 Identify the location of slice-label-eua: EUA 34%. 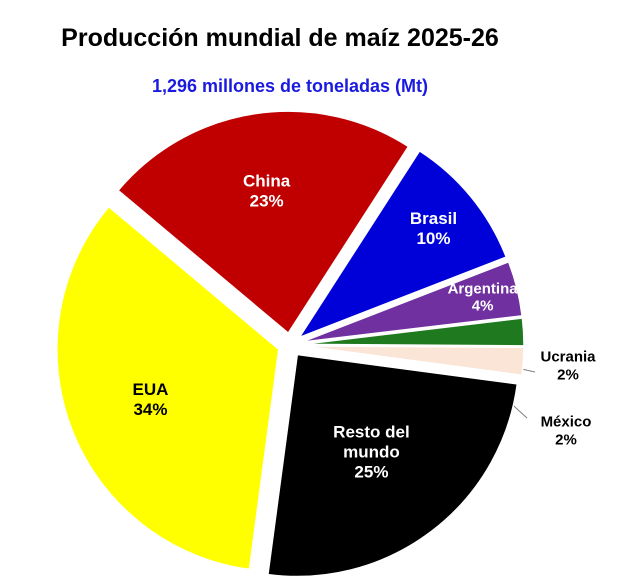
(151, 399).